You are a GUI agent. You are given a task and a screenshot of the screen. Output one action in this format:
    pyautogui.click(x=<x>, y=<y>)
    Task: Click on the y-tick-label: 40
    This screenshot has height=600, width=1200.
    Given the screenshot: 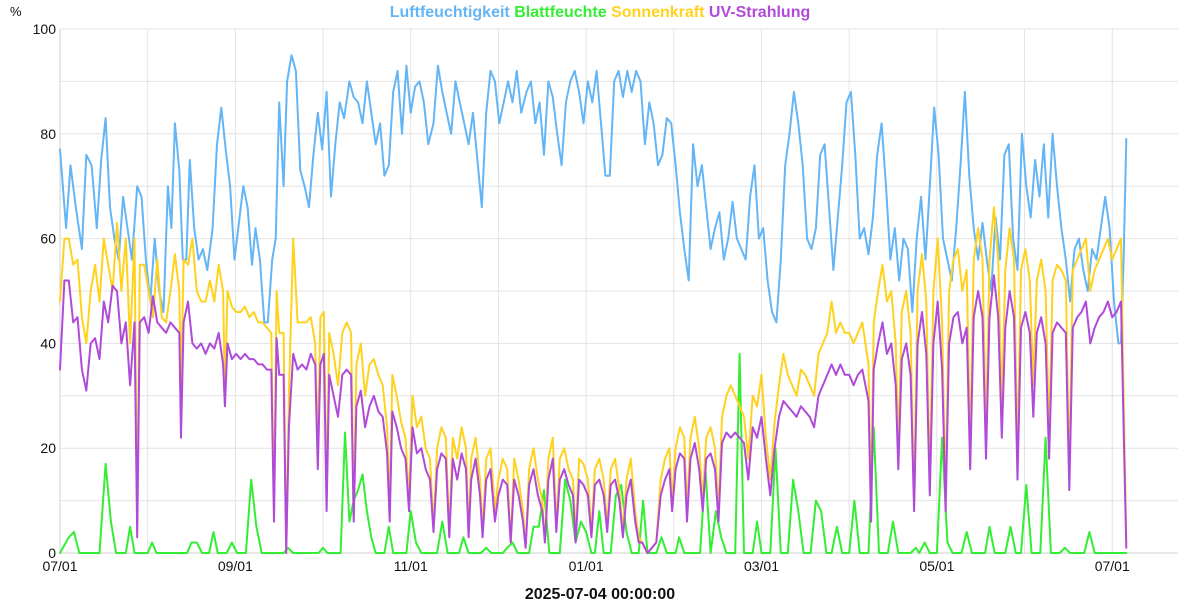 What is the action you would take?
    pyautogui.click(x=48, y=343)
    